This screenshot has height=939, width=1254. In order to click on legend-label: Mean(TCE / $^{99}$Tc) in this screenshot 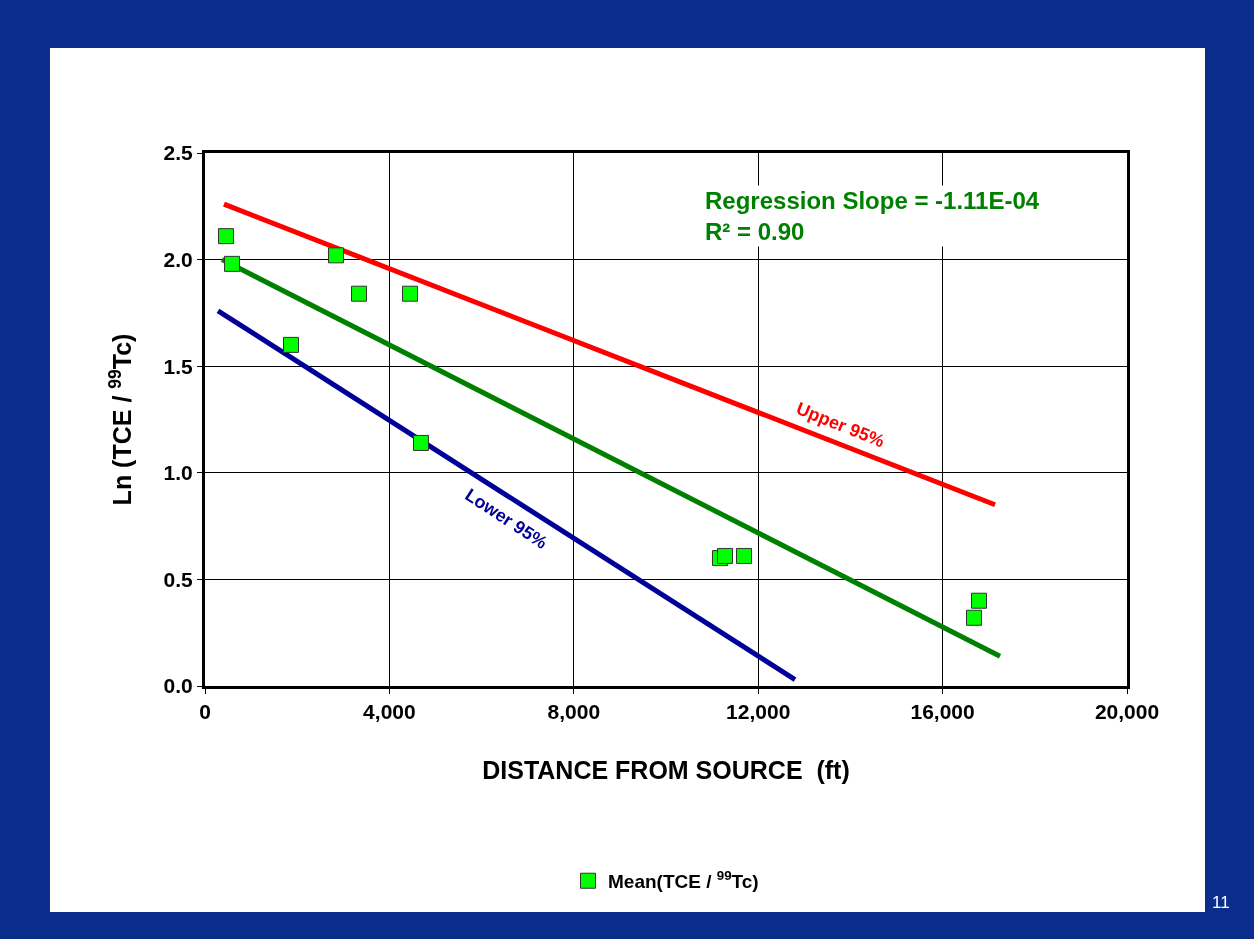, I will do `click(683, 880)`.